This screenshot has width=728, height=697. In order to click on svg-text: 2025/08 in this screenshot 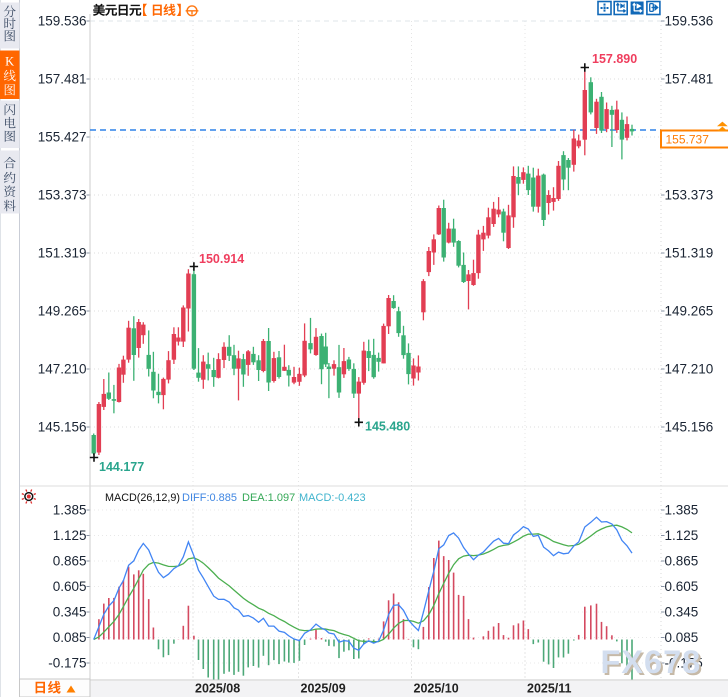, I will do `click(217, 689)`.